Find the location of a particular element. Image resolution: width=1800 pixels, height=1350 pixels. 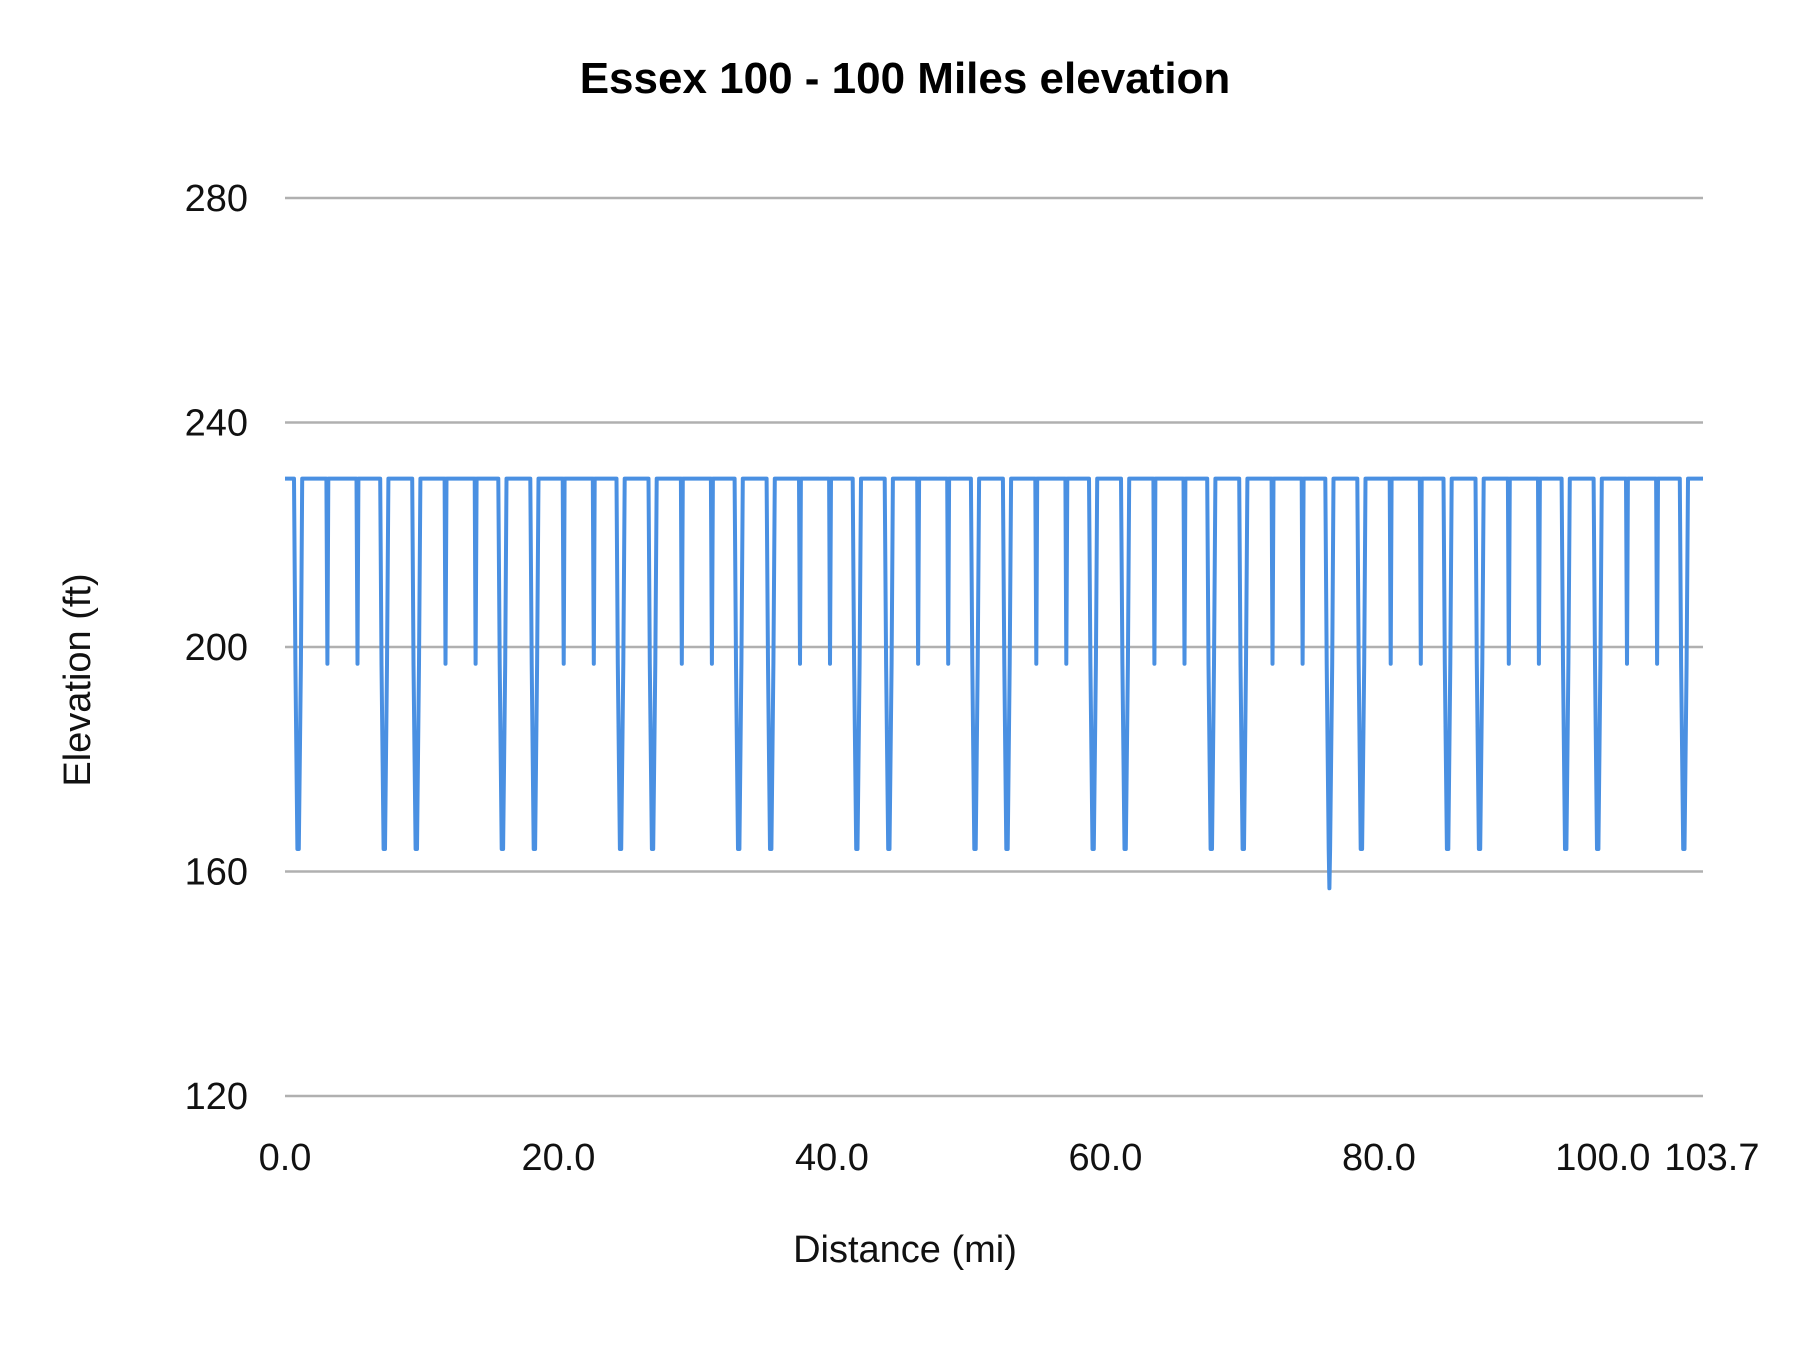

x-axis-label: Distance (mi) is located at coordinates (905, 1250).